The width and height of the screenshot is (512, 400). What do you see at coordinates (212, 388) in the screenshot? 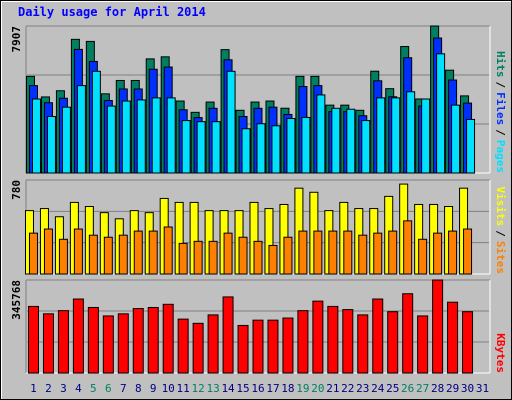
I see `x-tick-label: 13` at bounding box center [212, 388].